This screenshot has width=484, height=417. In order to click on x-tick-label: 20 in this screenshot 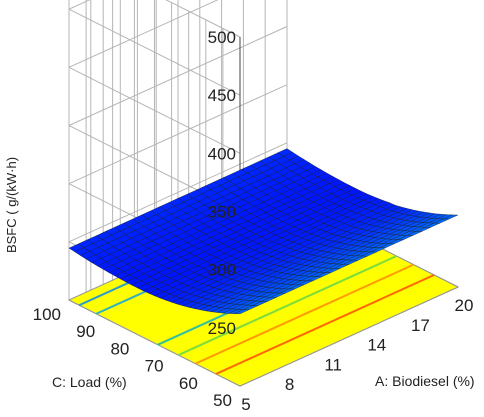, I will do `click(464, 305)`.